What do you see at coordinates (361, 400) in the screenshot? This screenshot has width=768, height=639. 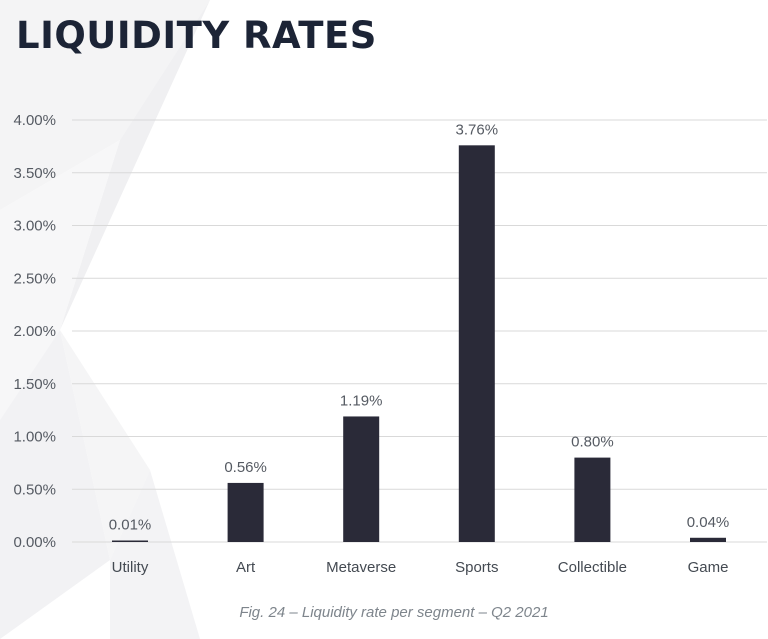 I see `data-label: 1.19%` at bounding box center [361, 400].